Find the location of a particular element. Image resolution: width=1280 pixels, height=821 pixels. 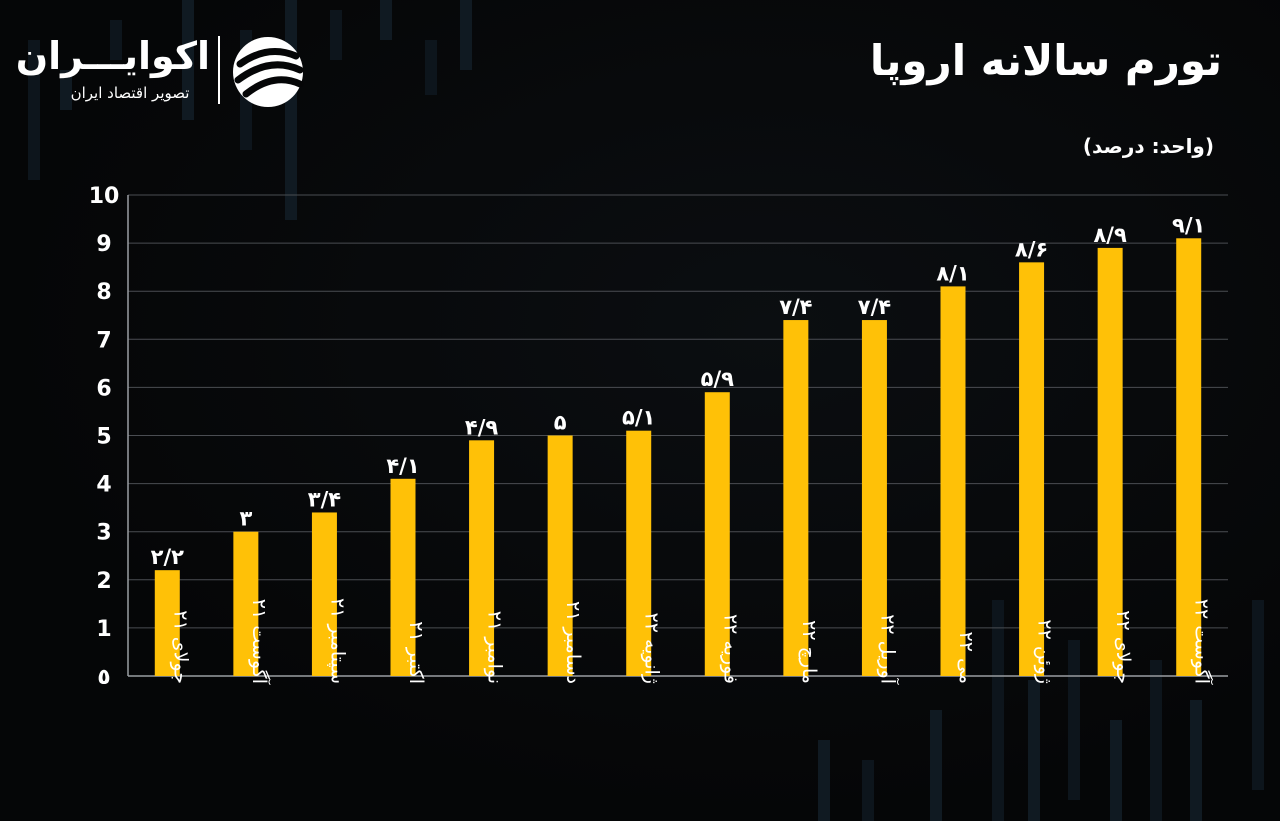

x-tick-label: نوامبر ۲۱ is located at coordinates (495, 647).